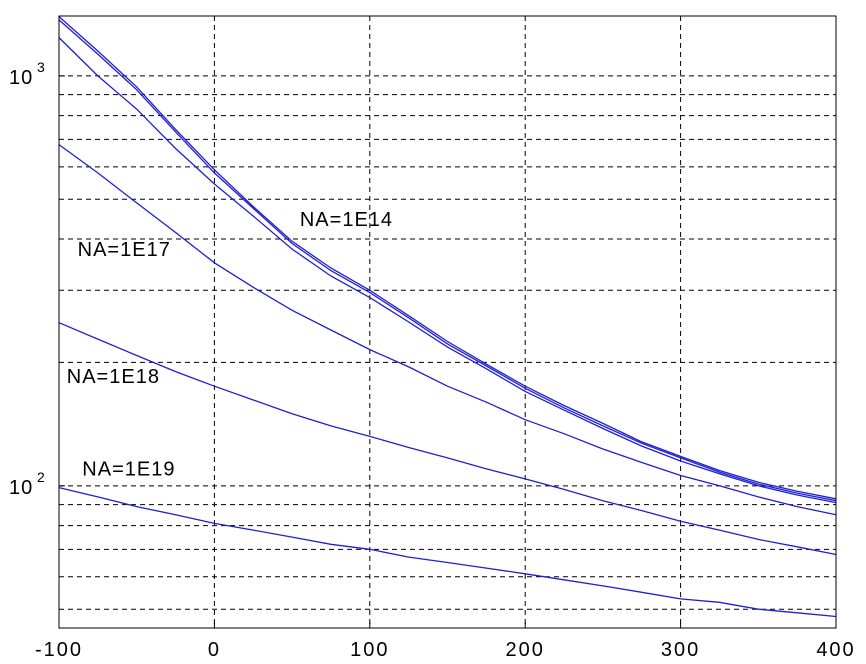 This screenshot has height=664, width=866. I want to click on x-tick-label: 0, so click(214, 650).